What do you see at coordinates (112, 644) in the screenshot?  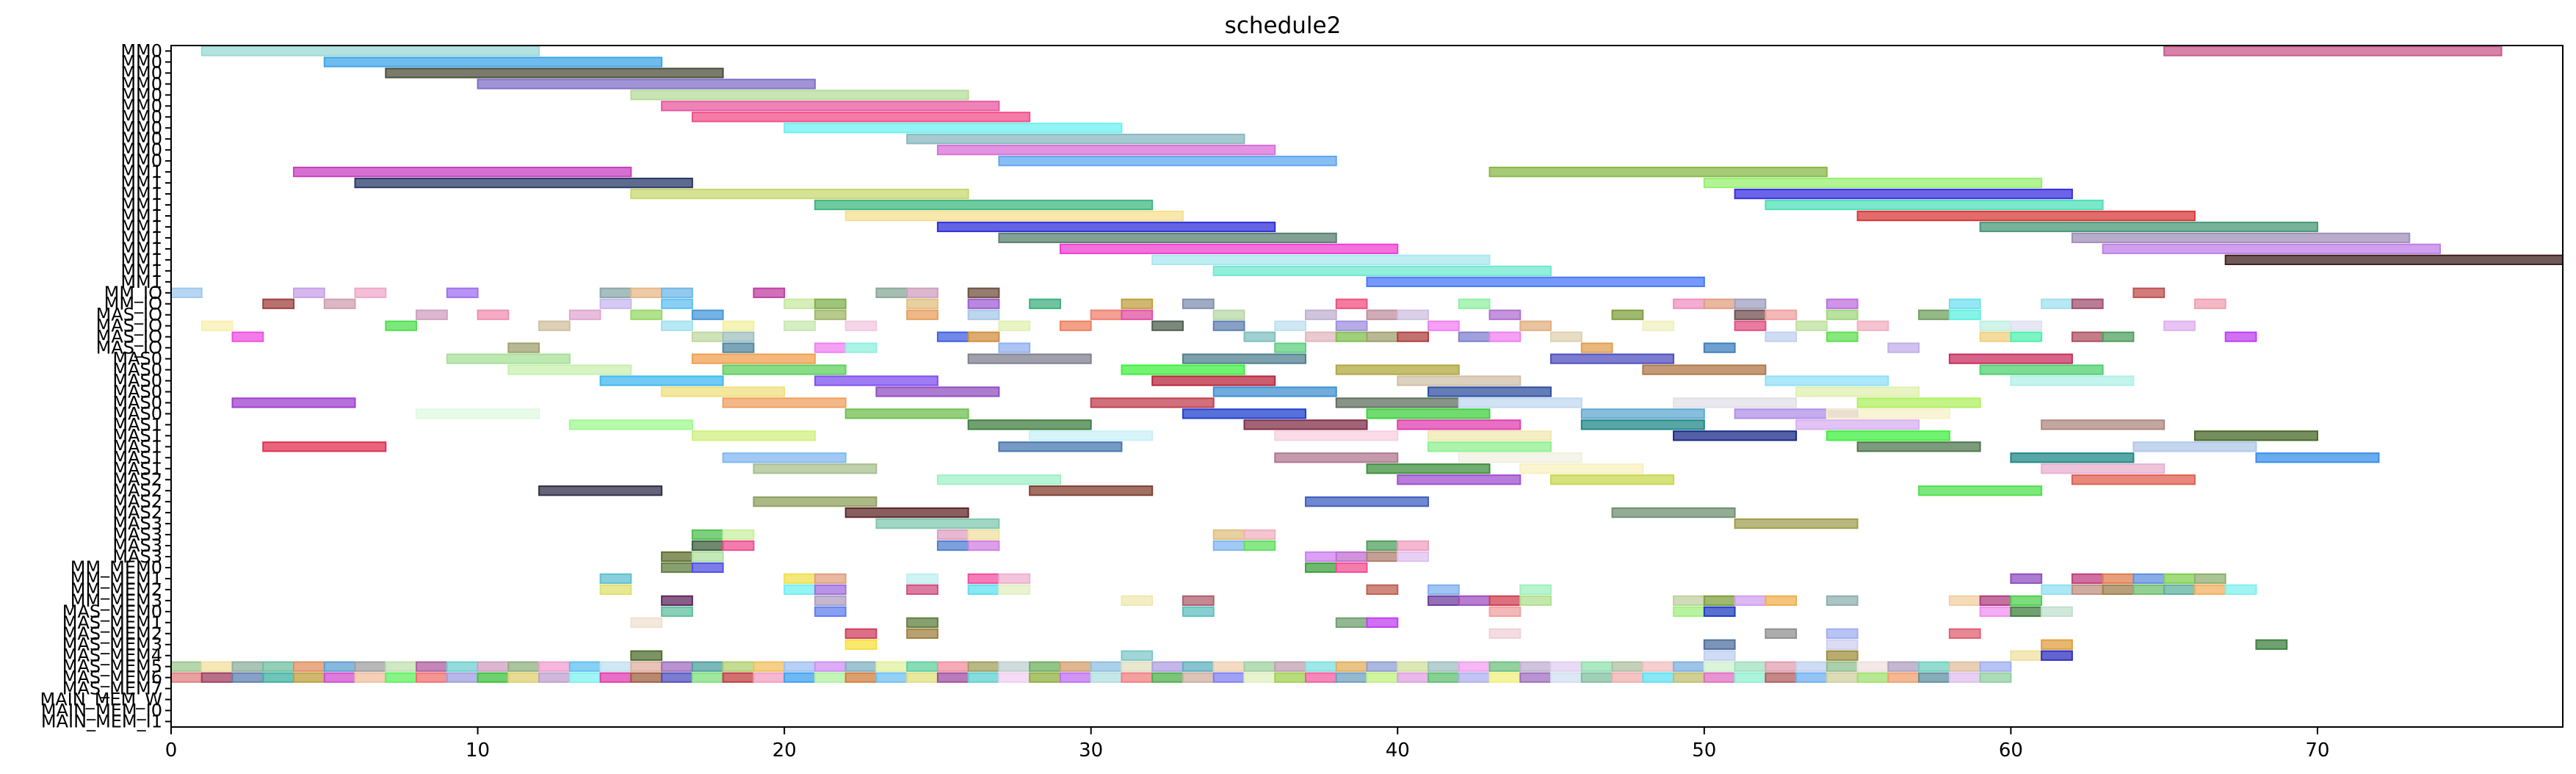 I see `y-tick-label: MAS_MEM3` at bounding box center [112, 644].